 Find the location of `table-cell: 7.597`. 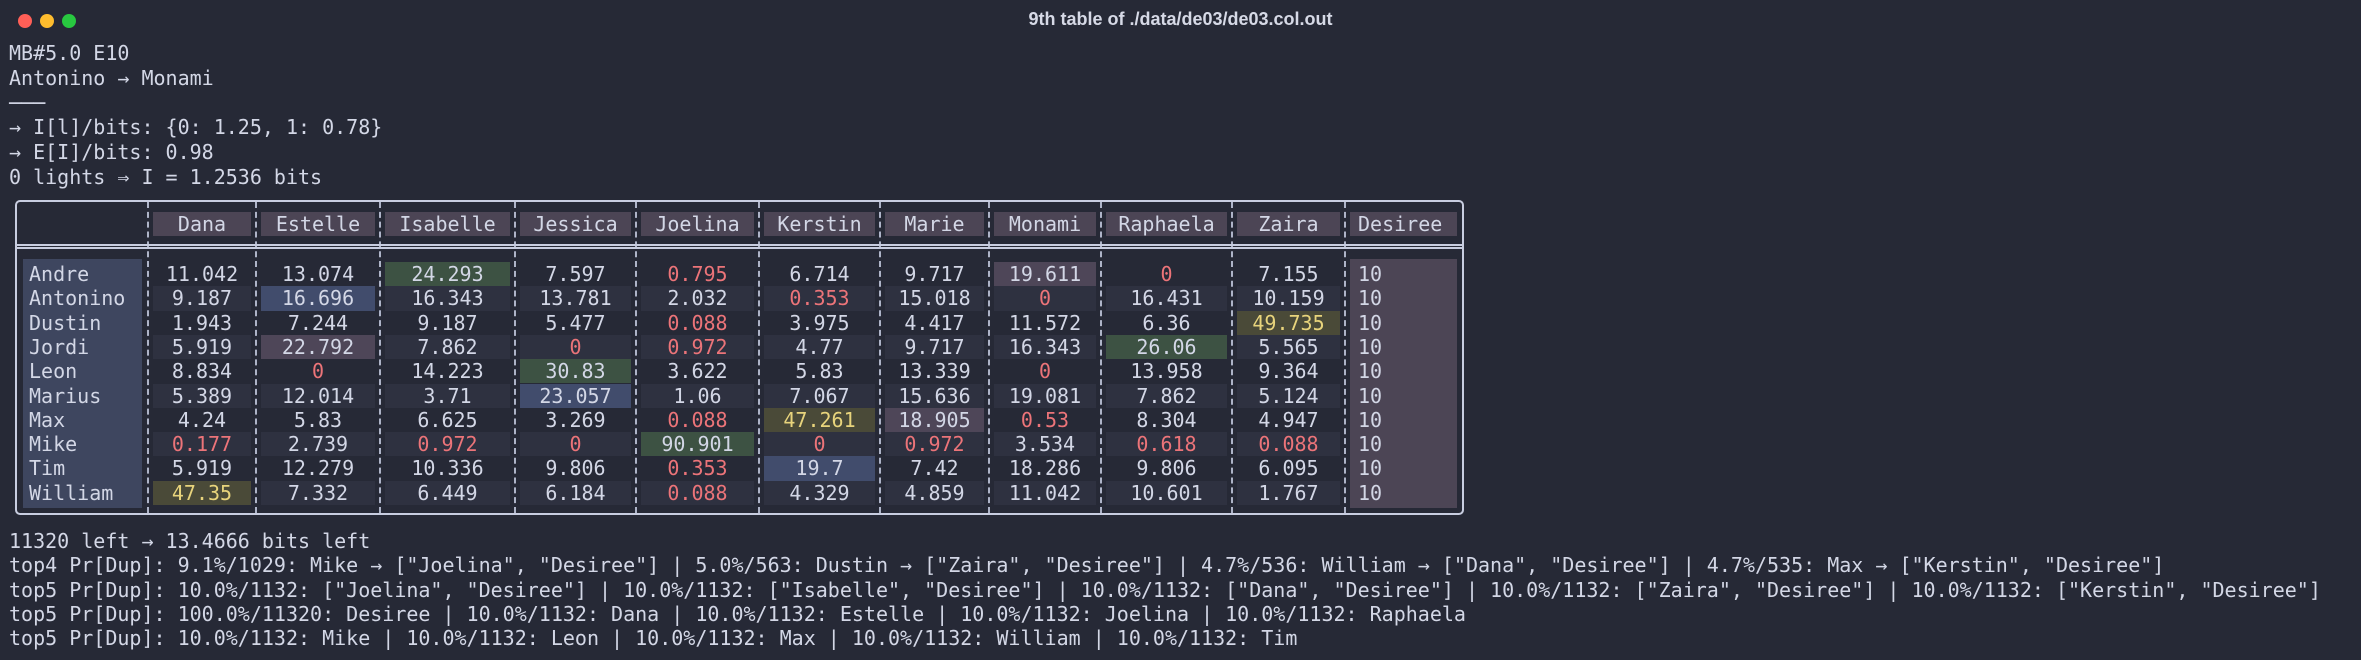

table-cell: 7.597 is located at coordinates (575, 274).